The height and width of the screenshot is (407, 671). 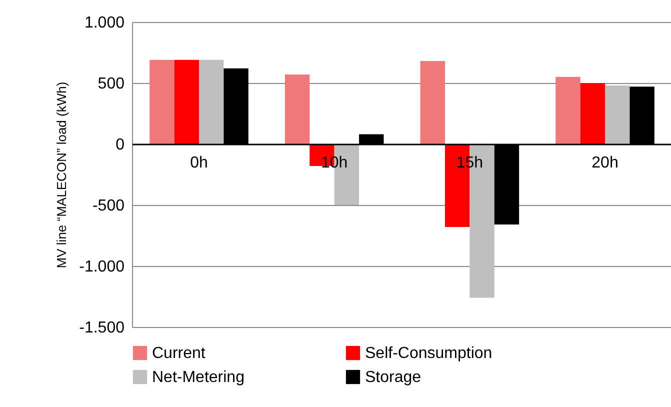 I want to click on x-tick-label: 20h, so click(x=605, y=163).